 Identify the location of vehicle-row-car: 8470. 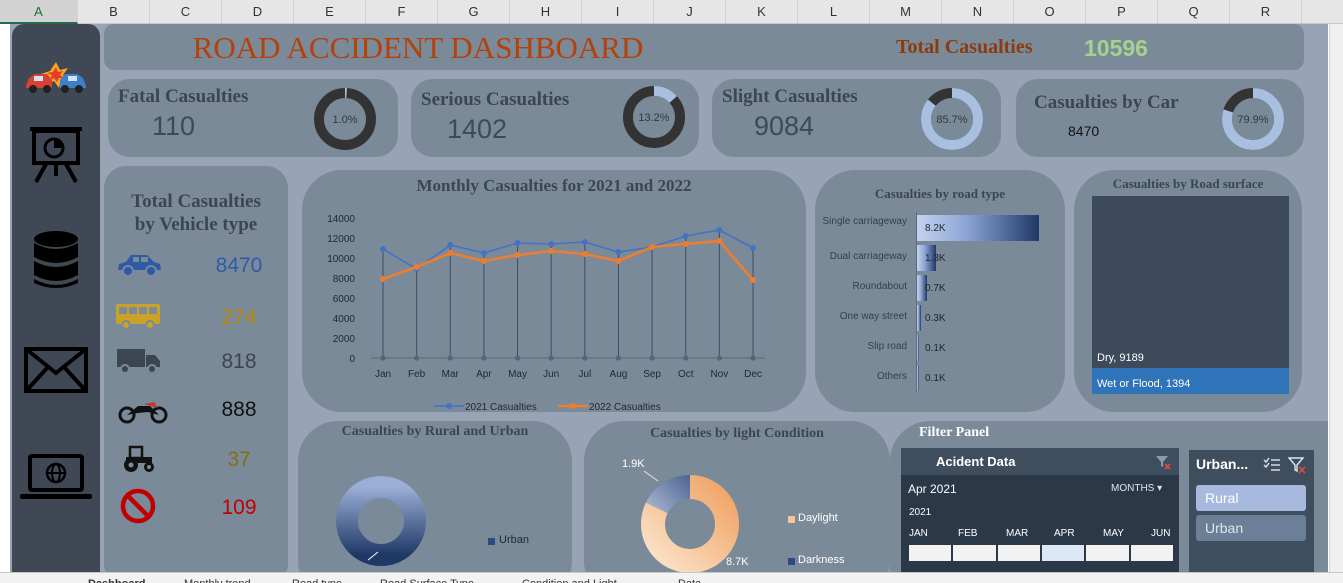
(194, 266).